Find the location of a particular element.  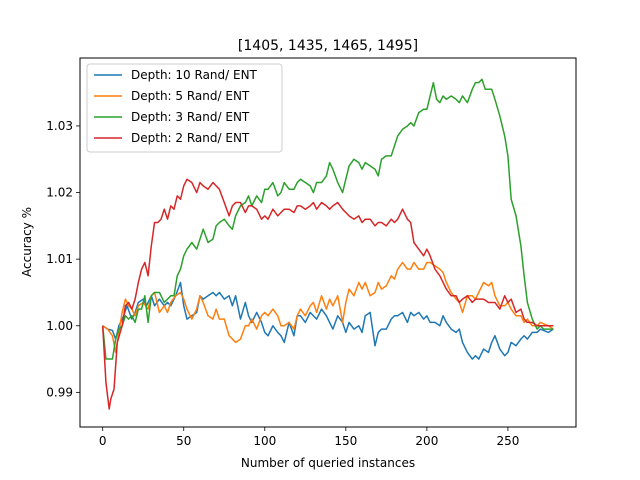

y-tick-label: 0.99 is located at coordinates (59, 392).